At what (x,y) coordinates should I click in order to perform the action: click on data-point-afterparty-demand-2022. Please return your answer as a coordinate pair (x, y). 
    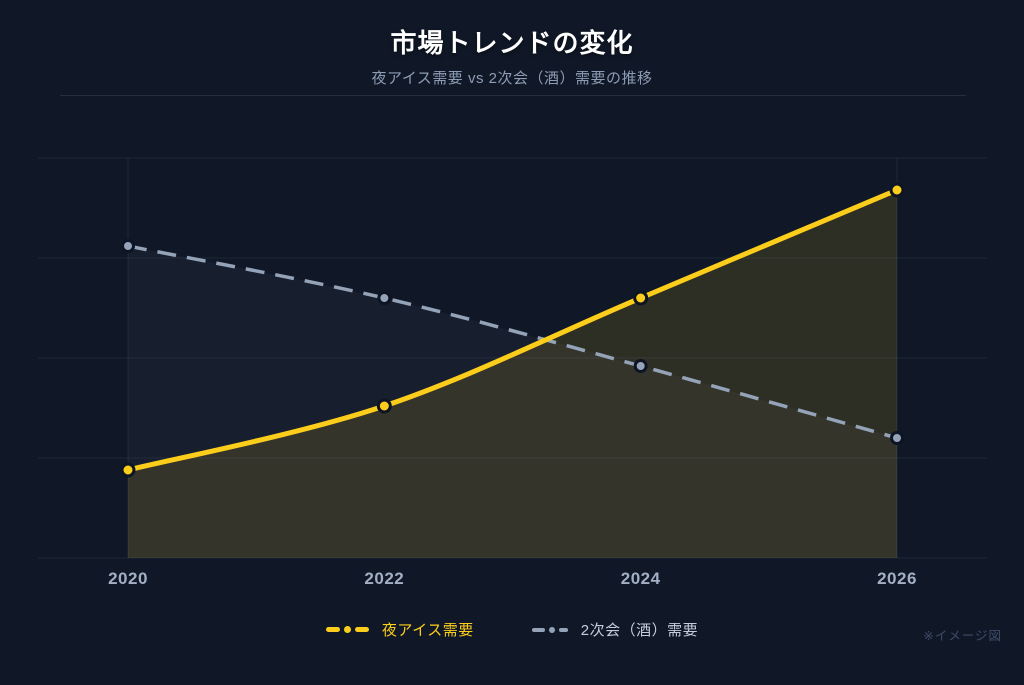
    Looking at the image, I should click on (384, 298).